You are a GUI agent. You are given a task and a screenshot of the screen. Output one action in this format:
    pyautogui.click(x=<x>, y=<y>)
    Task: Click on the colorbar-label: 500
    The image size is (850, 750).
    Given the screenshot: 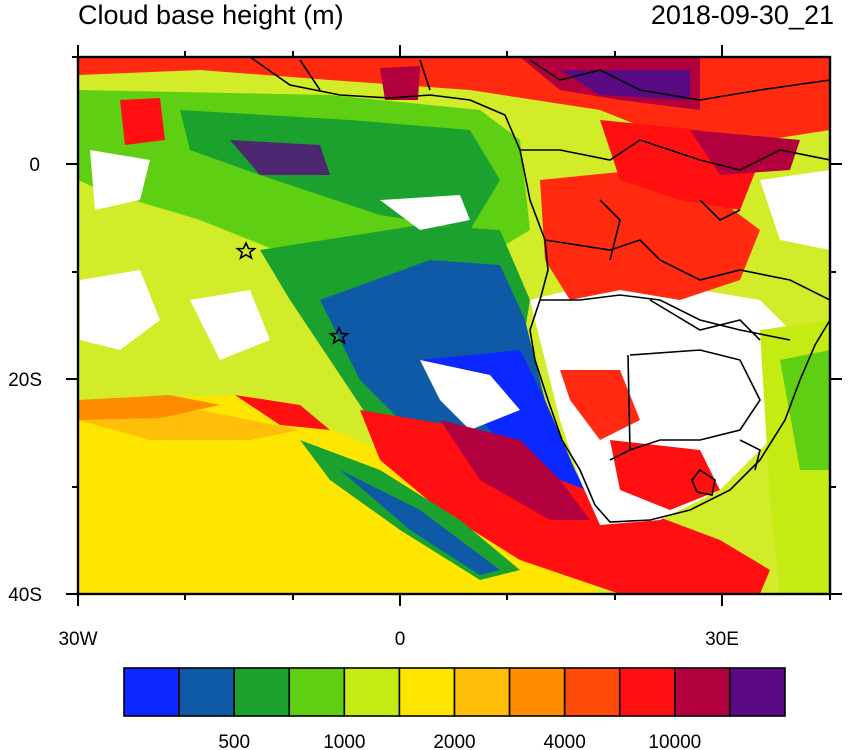 What is the action you would take?
    pyautogui.click(x=234, y=741)
    